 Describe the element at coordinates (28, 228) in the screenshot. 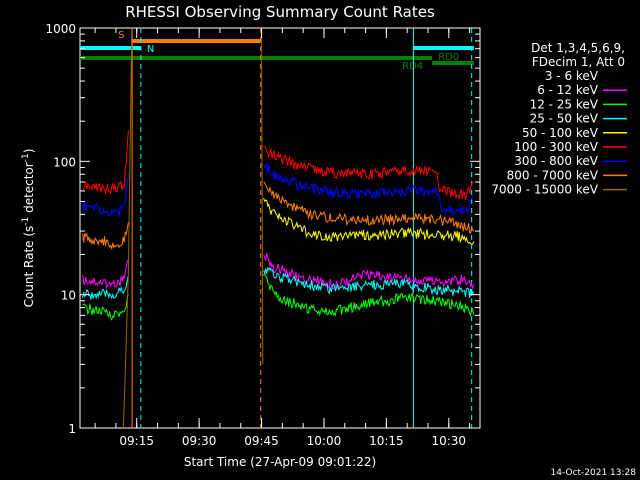

I see `y-axis-label: Count Rate (s-1 detector-1)` at that location.